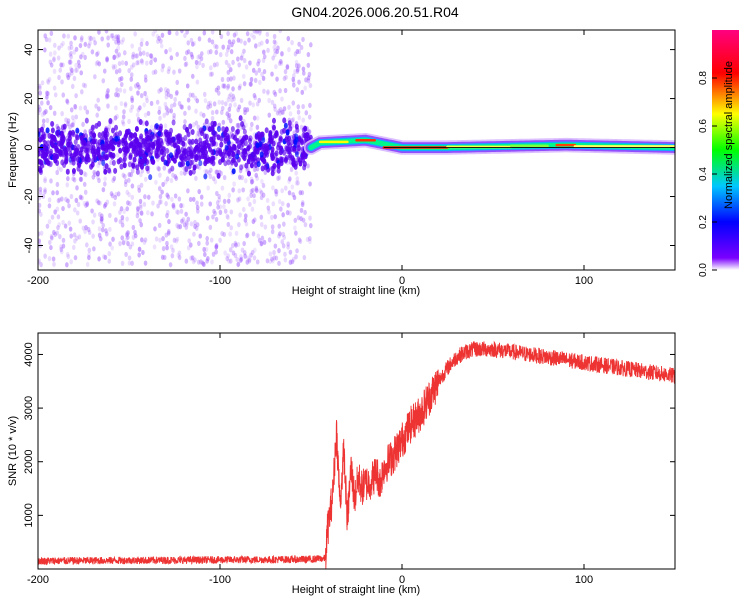 Image resolution: width=750 pixels, height=600 pixels. Describe the element at coordinates (220, 580) in the screenshot. I see `snr-x-tick-label: -100` at that location.